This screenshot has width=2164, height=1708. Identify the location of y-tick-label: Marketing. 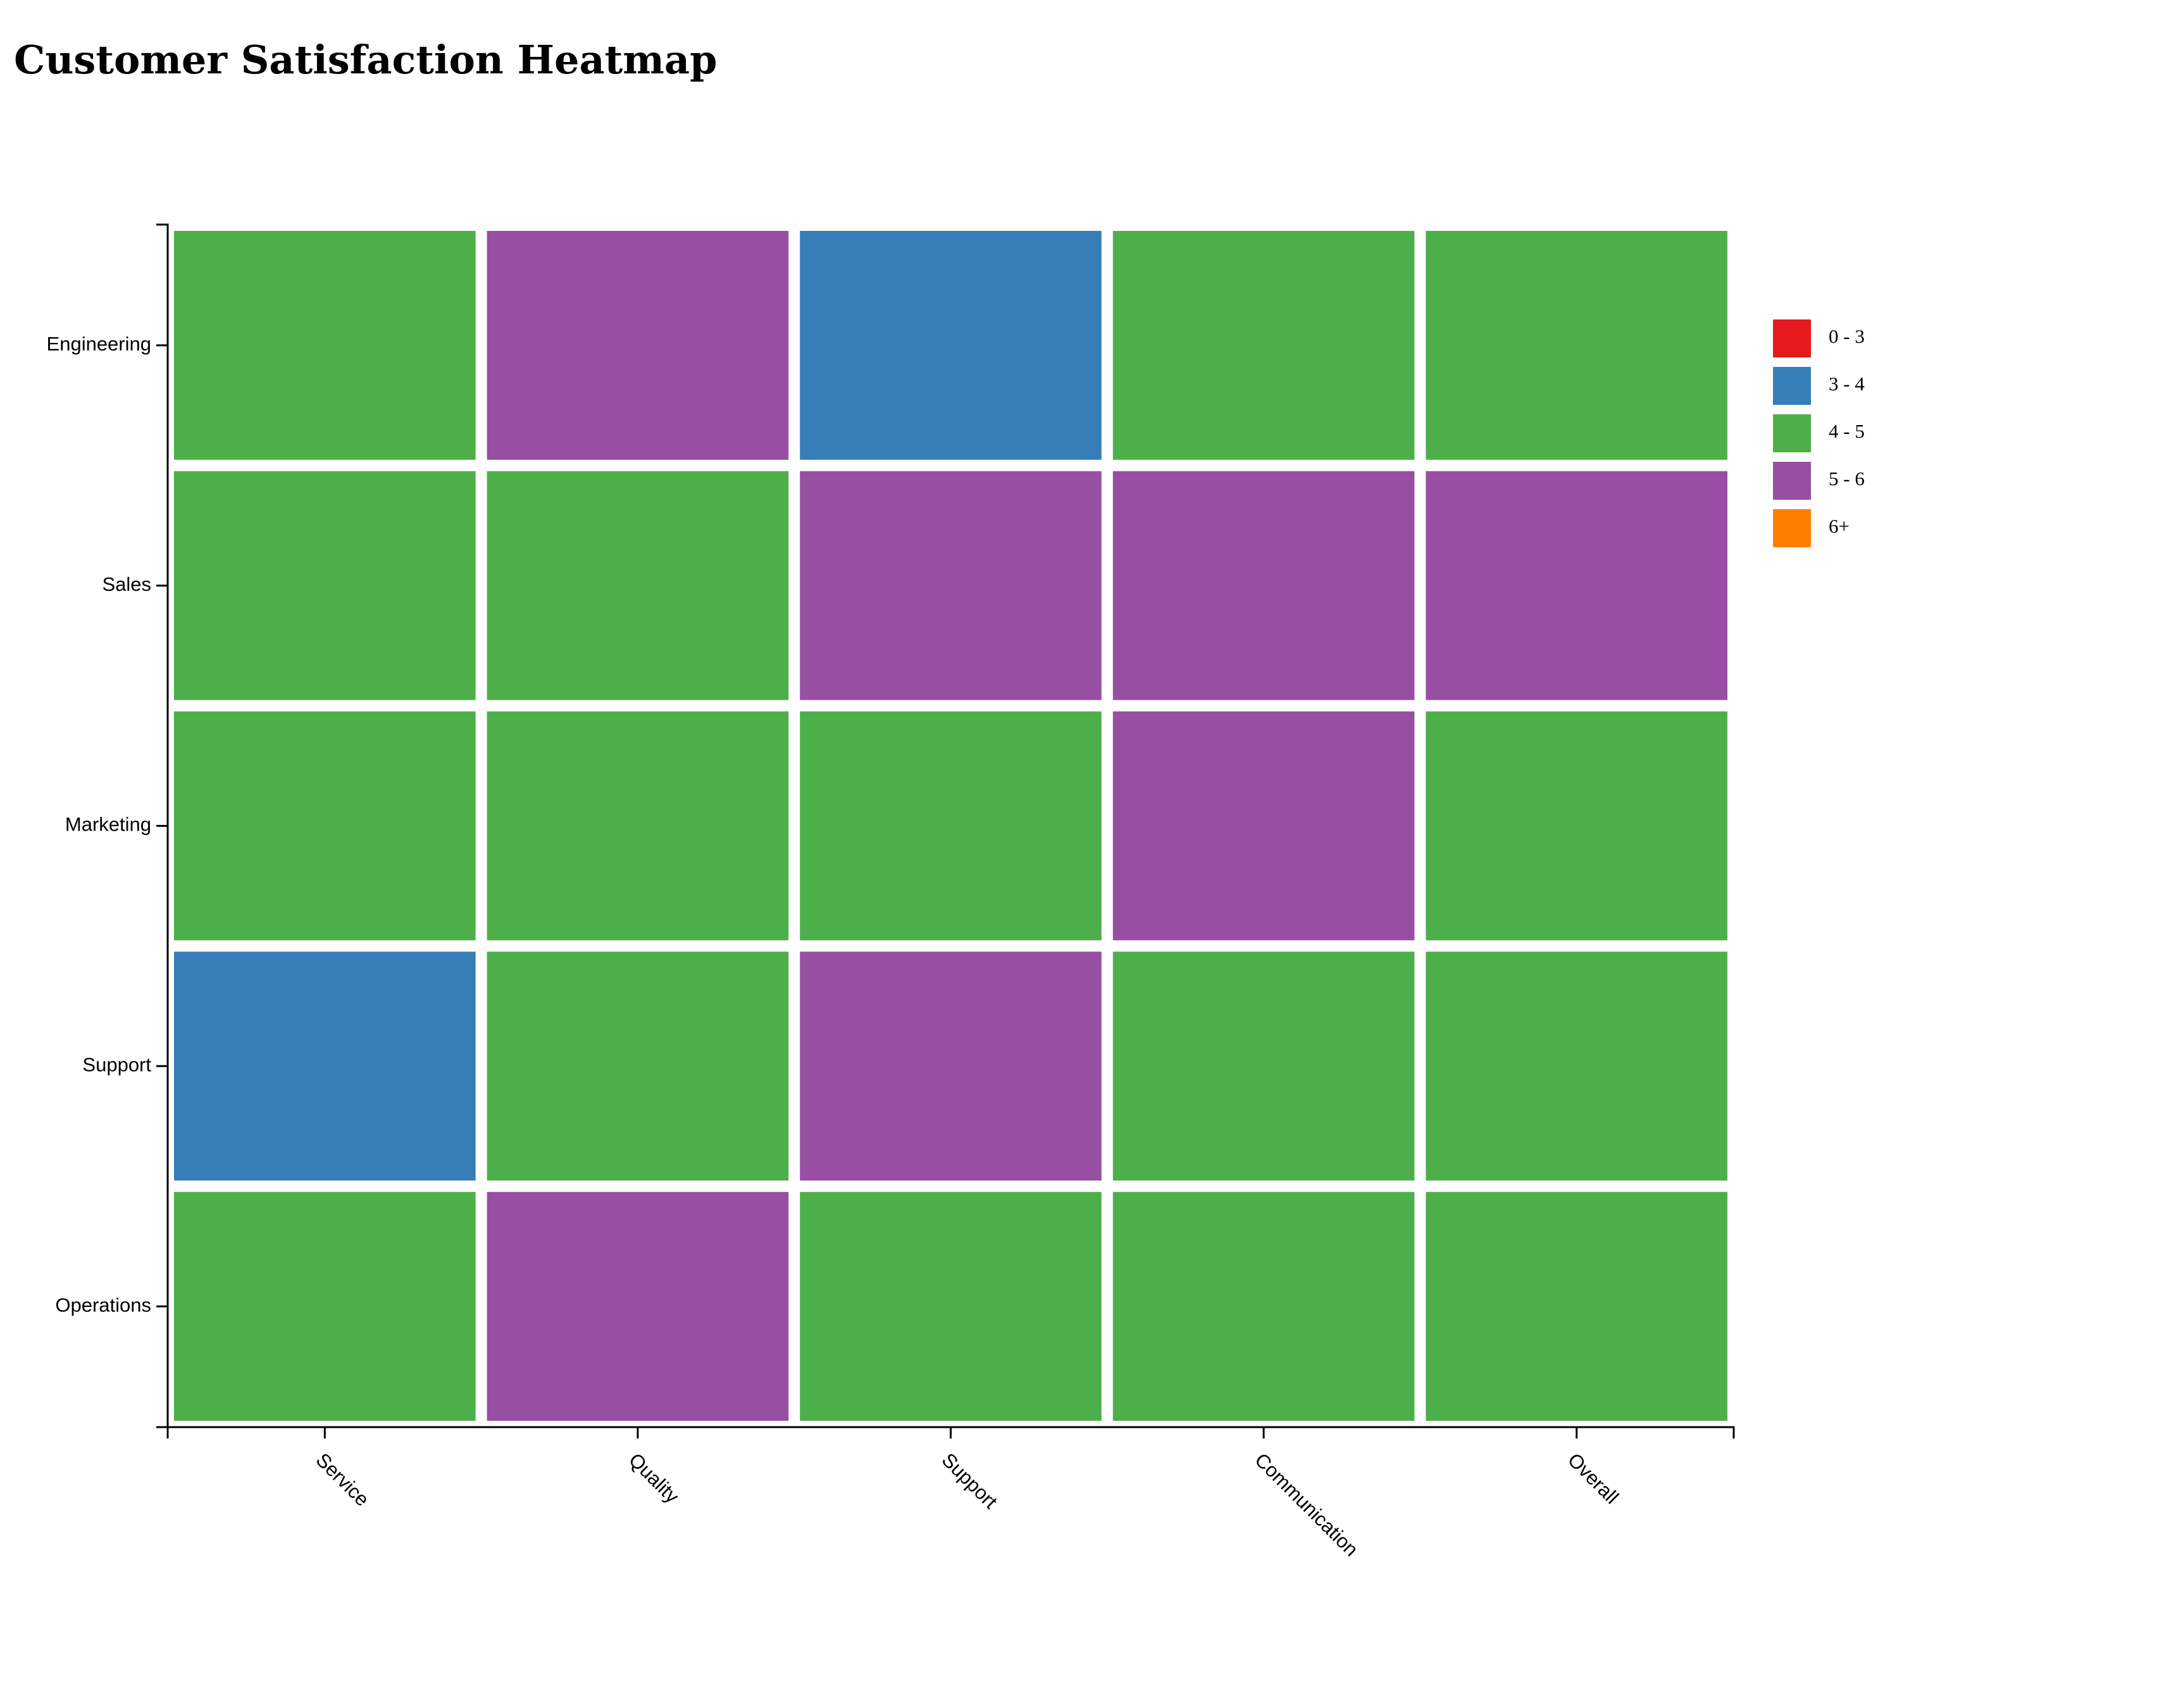
(108, 825).